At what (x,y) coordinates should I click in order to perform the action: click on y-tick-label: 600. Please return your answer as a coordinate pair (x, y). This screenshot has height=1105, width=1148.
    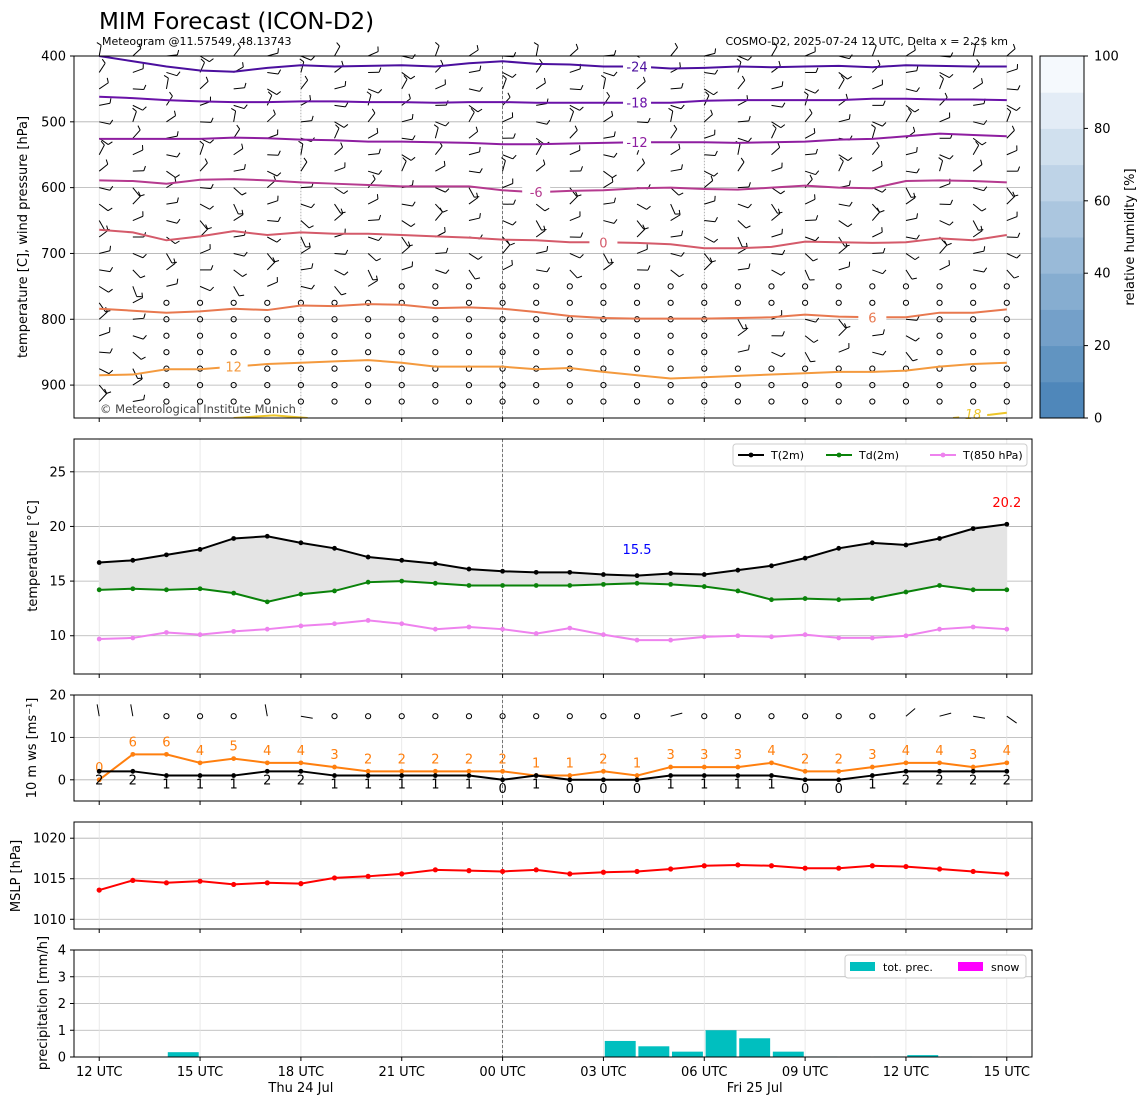
    Looking at the image, I should click on (53, 188).